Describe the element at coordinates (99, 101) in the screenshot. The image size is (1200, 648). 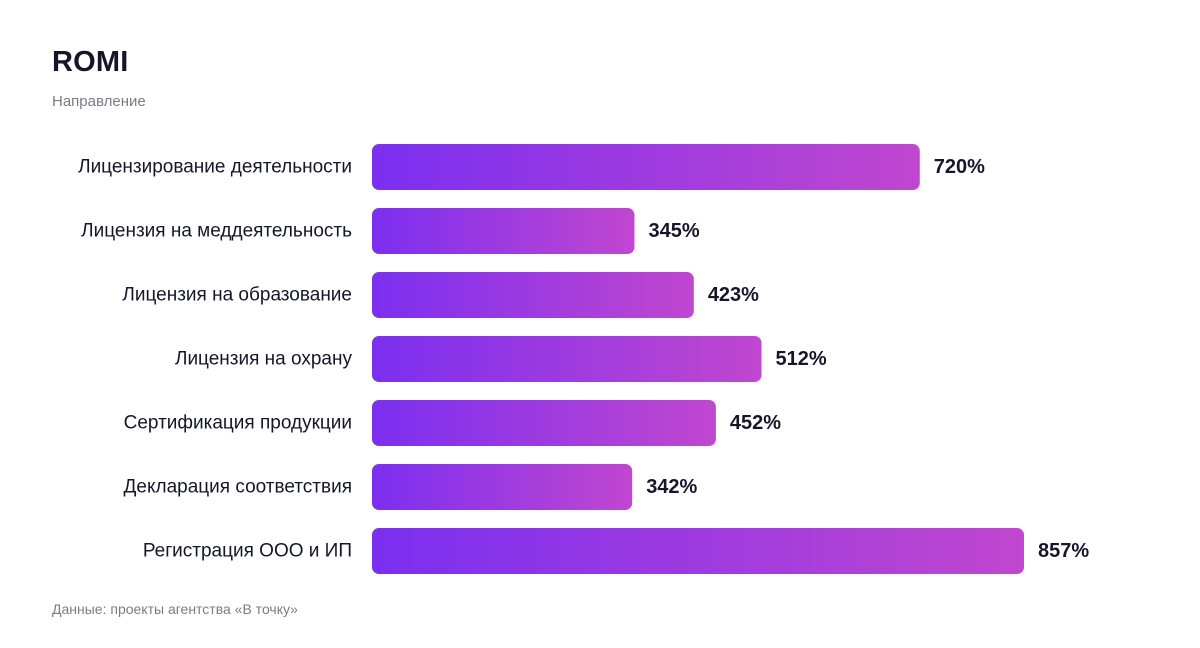
I see `chart-subtitle: Направление` at that location.